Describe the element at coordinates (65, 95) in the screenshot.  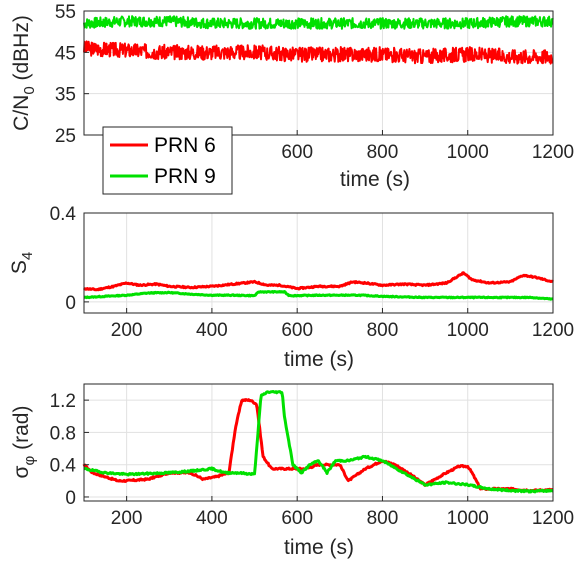
I see `y-tick-label: 35` at that location.